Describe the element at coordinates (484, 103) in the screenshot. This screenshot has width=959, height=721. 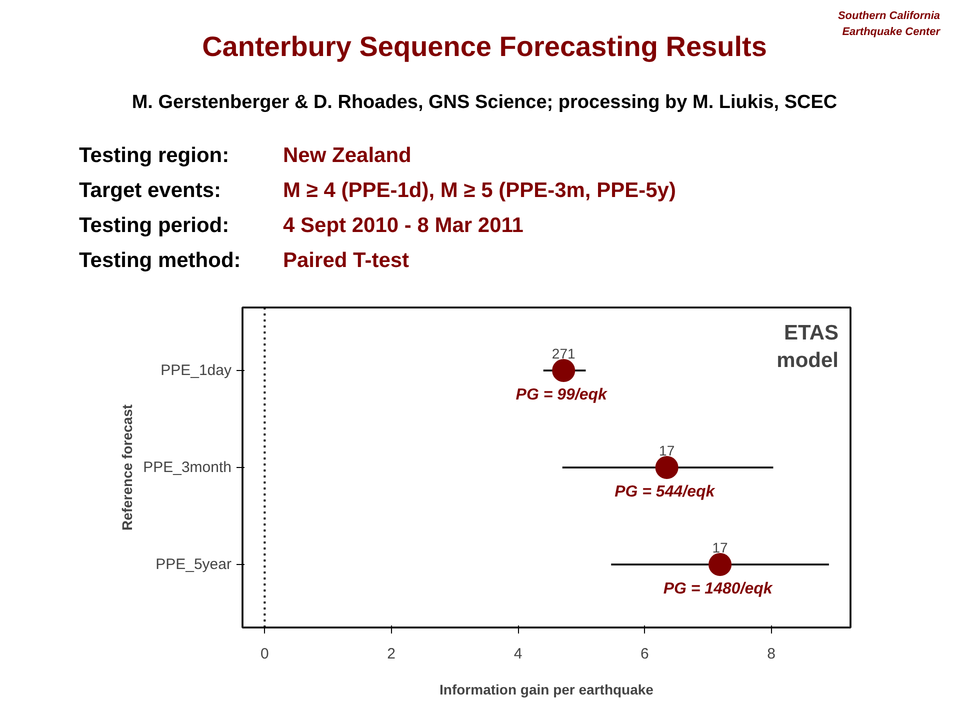
I see `chart-subtitle: M. Gerstenberger & D. Rhoades, GNS Science; processing by M. Liukis, SCEC` at that location.